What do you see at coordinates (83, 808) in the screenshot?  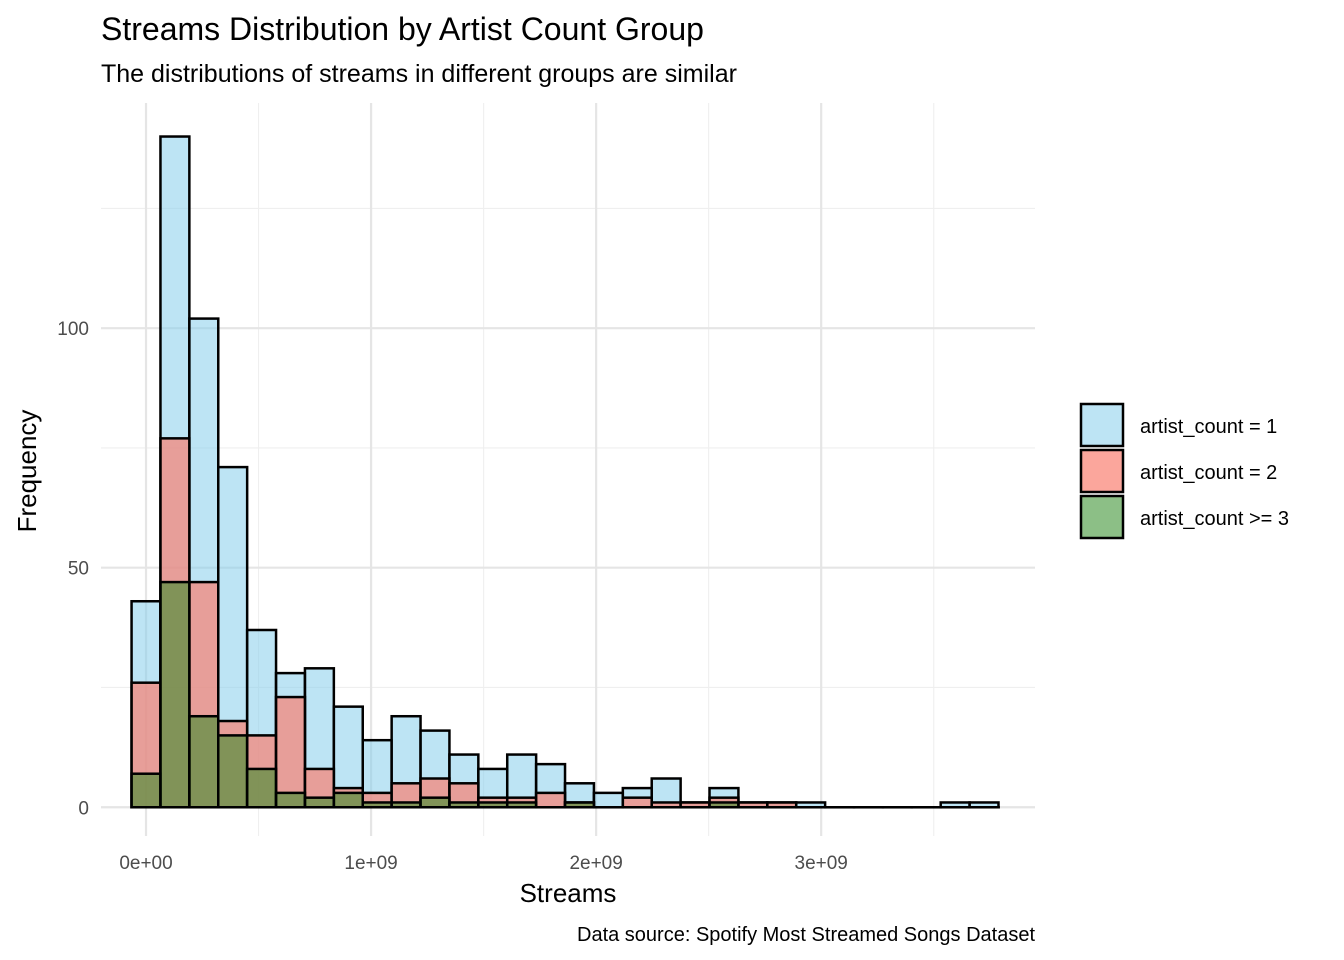 I see `y-tick-label: 0` at bounding box center [83, 808].